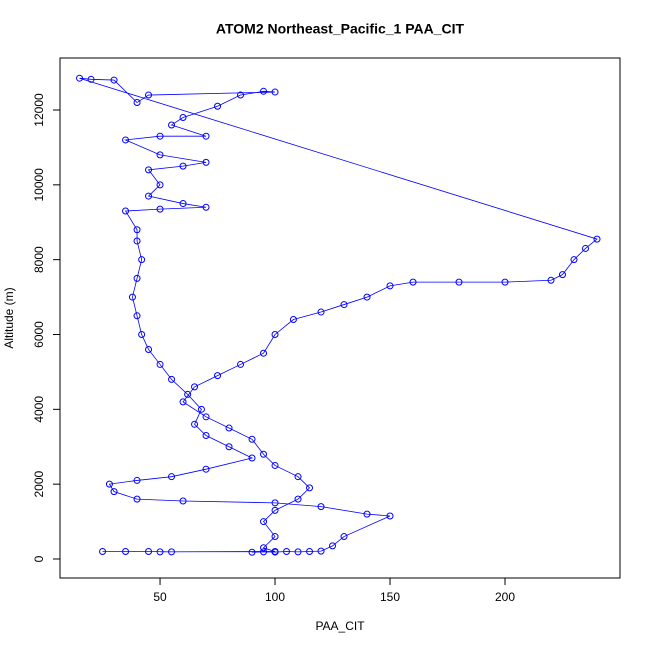 This screenshot has width=650, height=655. What do you see at coordinates (39, 334) in the screenshot?
I see `y-tick-label: 6000` at bounding box center [39, 334].